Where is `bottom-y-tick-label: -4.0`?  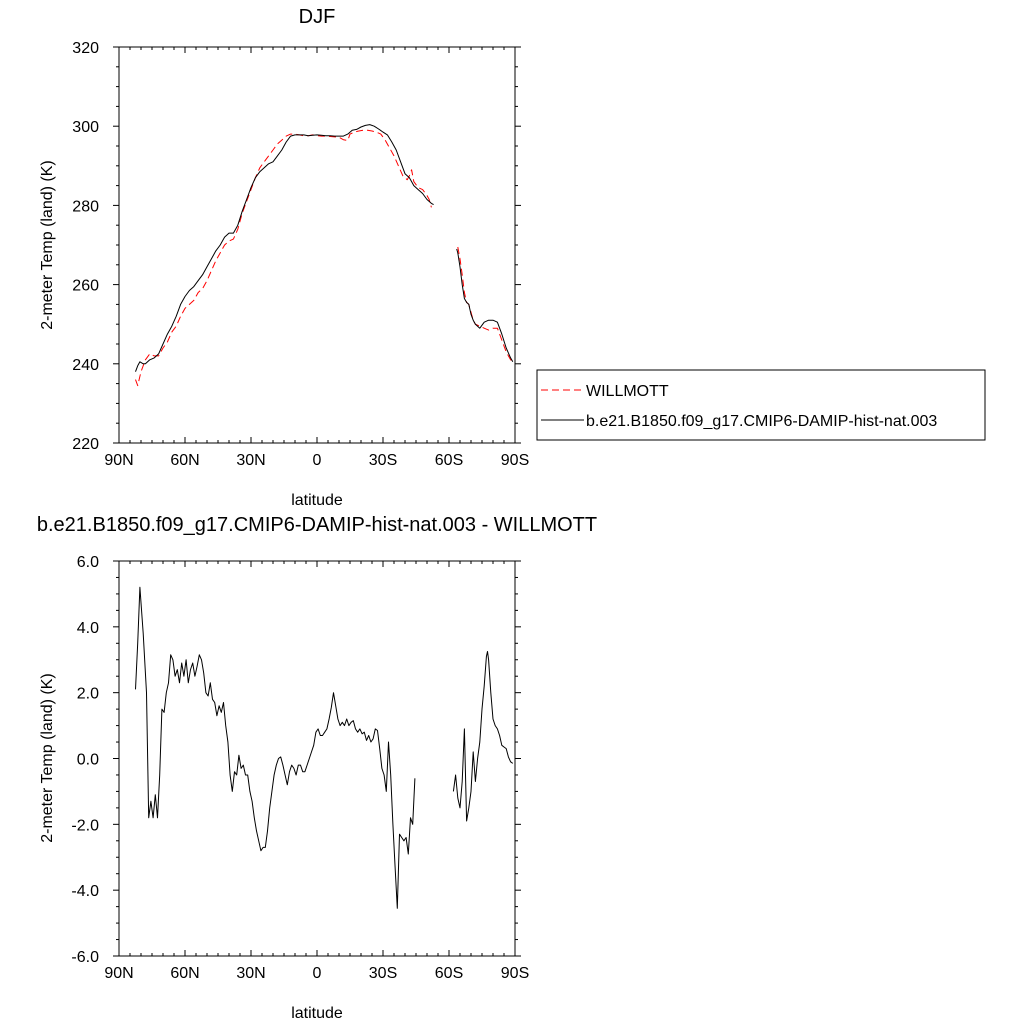 bottom-y-tick-label: -4.0 is located at coordinates (85, 891).